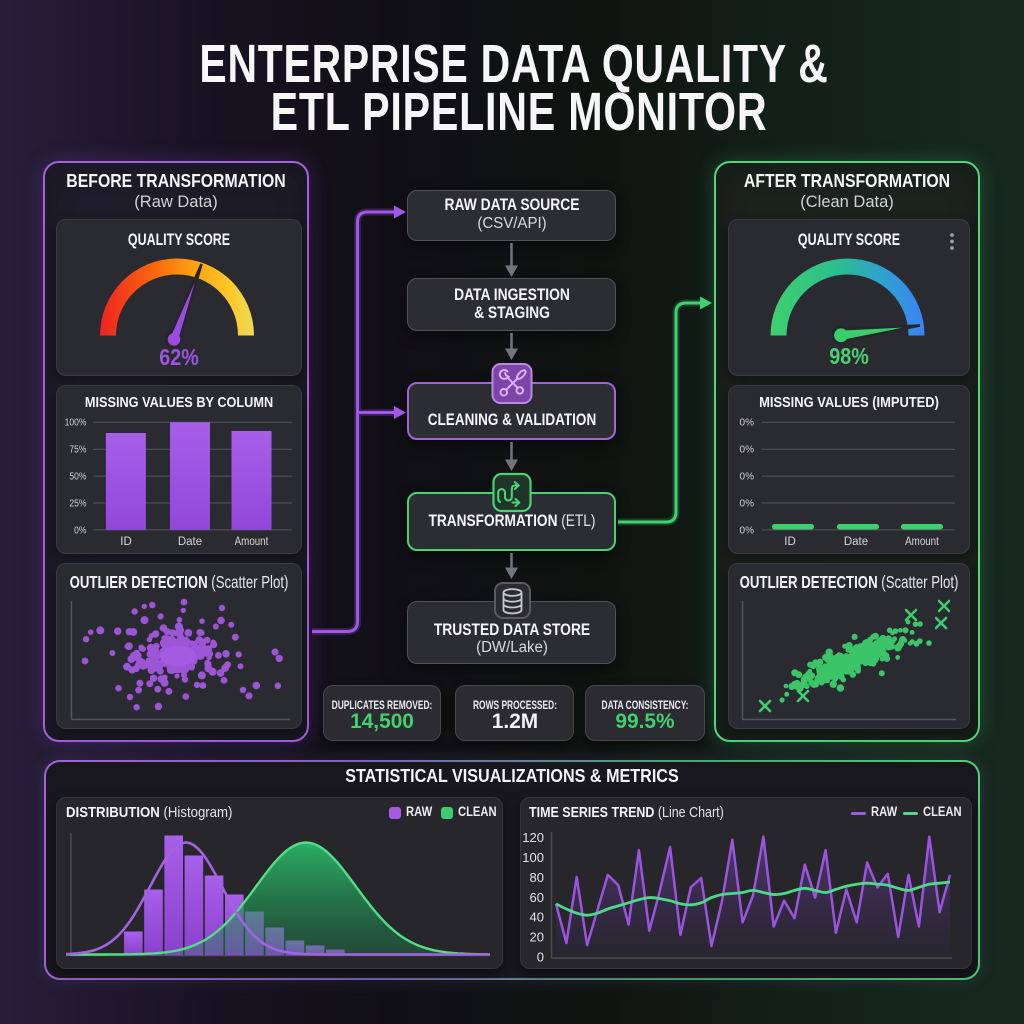  What do you see at coordinates (537, 877) in the screenshot?
I see `svg-text: 80` at bounding box center [537, 877].